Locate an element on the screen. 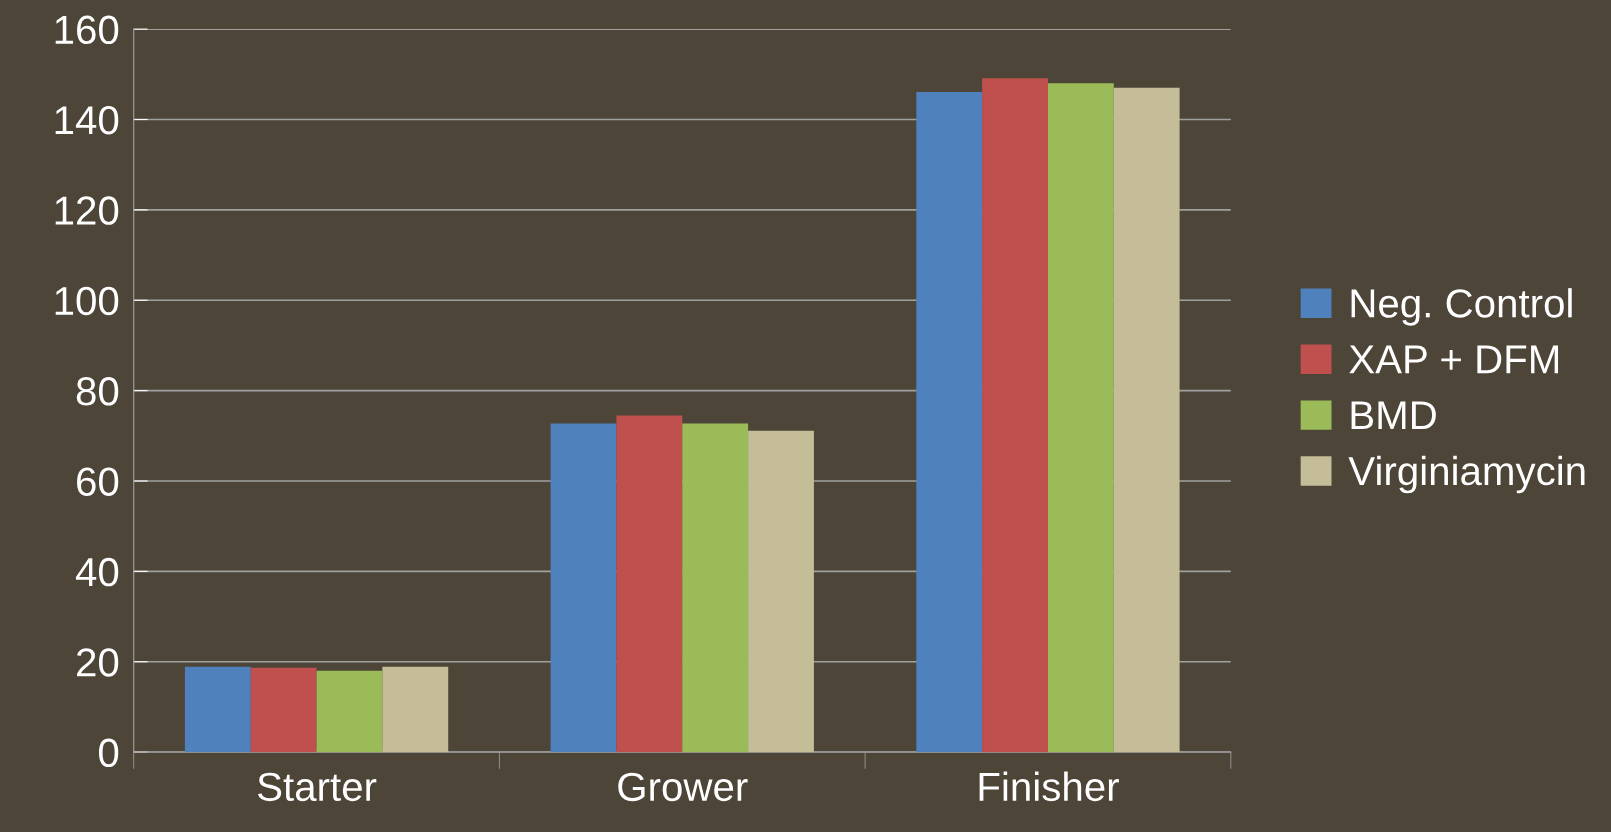  legend-label: Virginiamycin is located at coordinates (1466, 474).